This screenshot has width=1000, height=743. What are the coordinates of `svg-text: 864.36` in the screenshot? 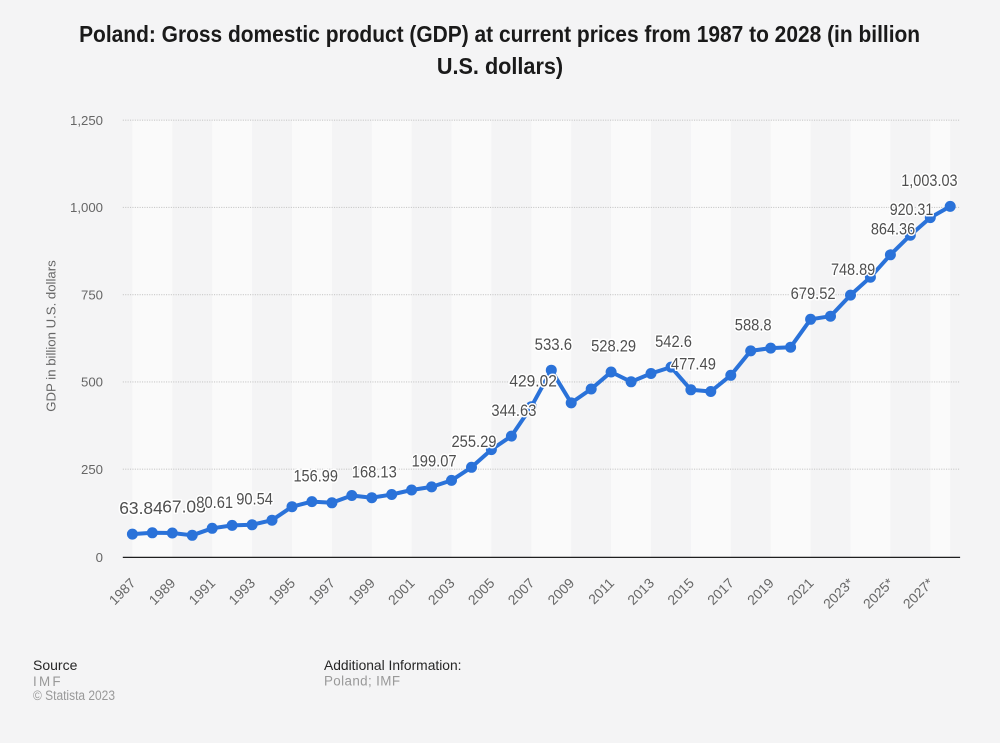 It's located at (893, 229).